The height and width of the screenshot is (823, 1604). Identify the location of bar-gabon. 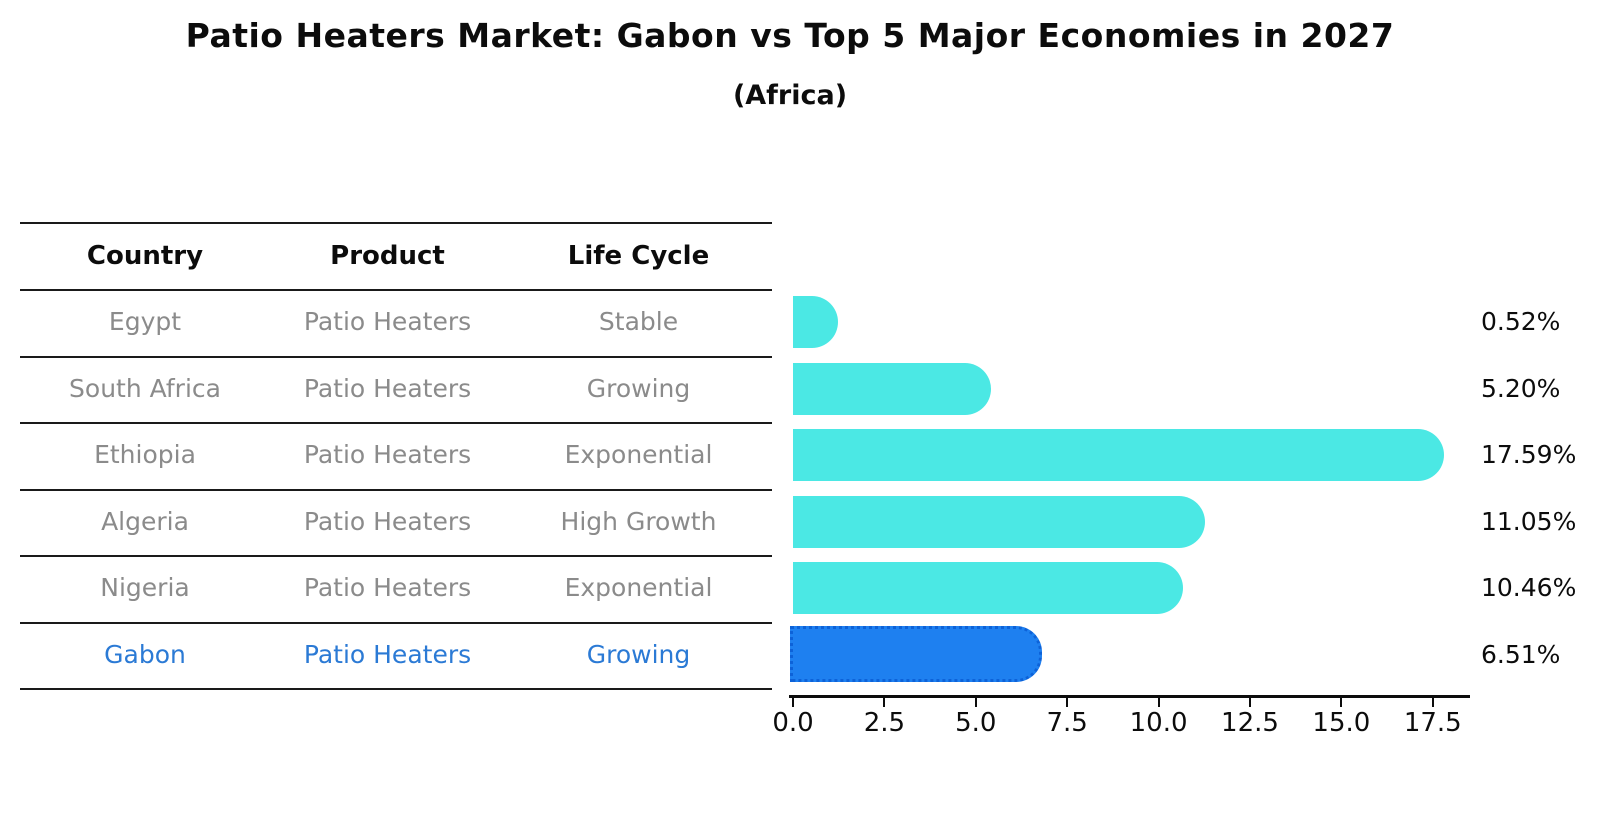
(916, 653).